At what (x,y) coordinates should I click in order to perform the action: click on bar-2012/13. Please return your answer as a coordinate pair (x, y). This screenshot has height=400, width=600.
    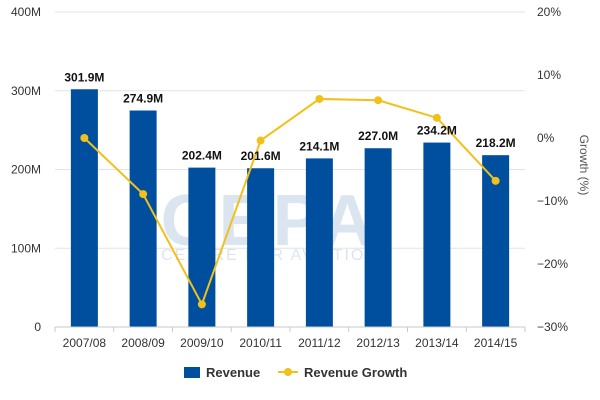
    Looking at the image, I should click on (378, 237).